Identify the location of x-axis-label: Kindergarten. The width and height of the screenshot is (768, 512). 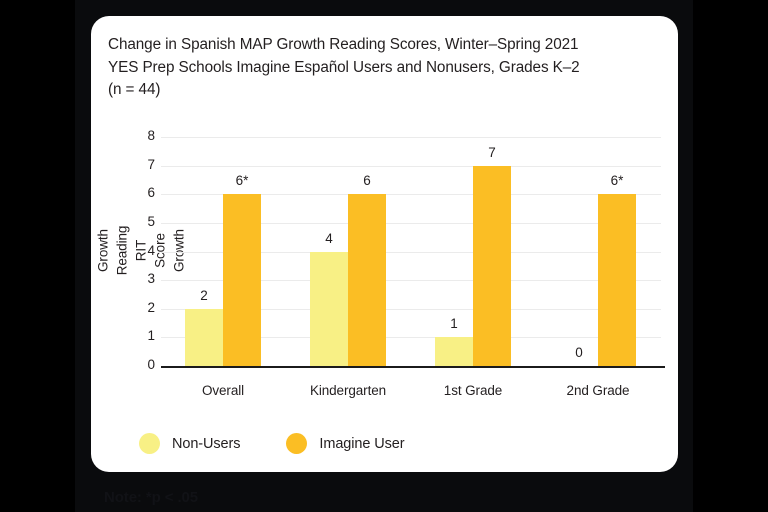
(348, 390).